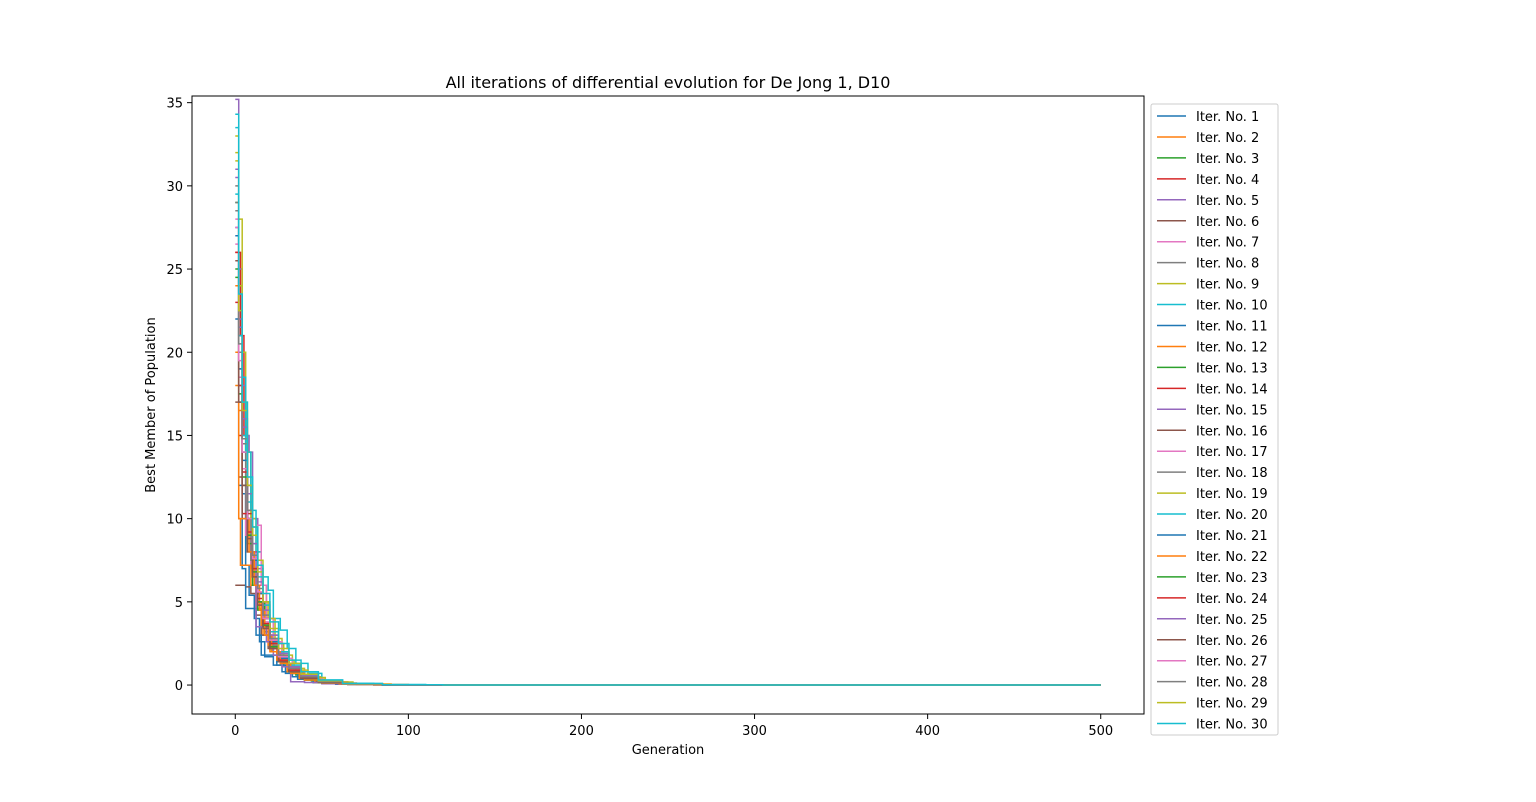  What do you see at coordinates (1227, 264) in the screenshot?
I see `legend-label-8: Iter. No. 8` at bounding box center [1227, 264].